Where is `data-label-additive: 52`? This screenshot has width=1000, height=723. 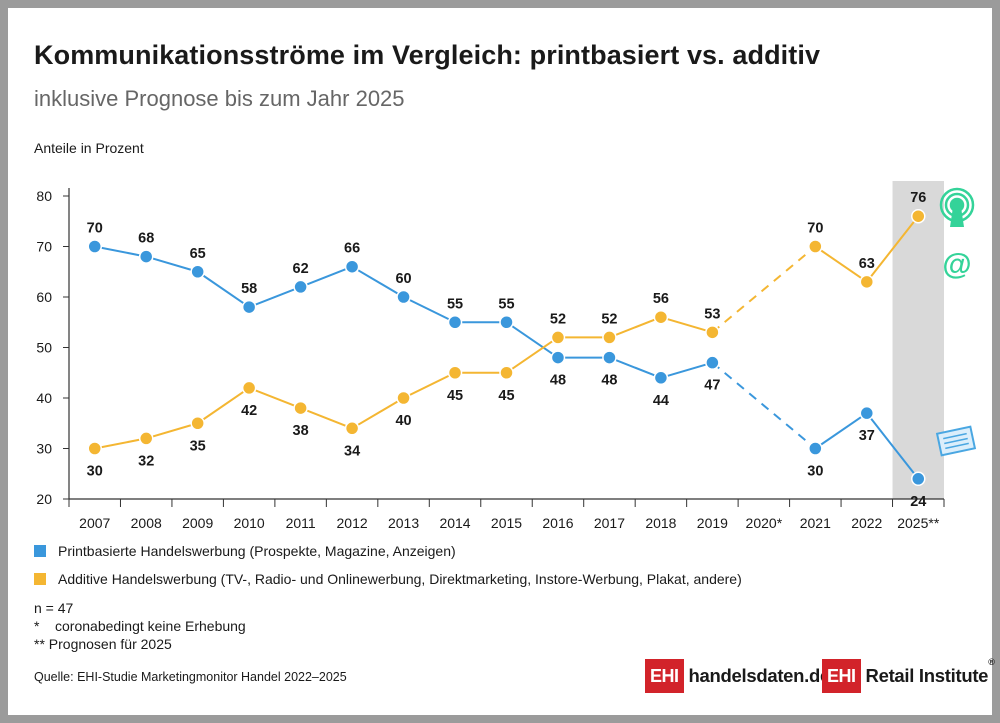 data-label-additive: 52 is located at coordinates (609, 319).